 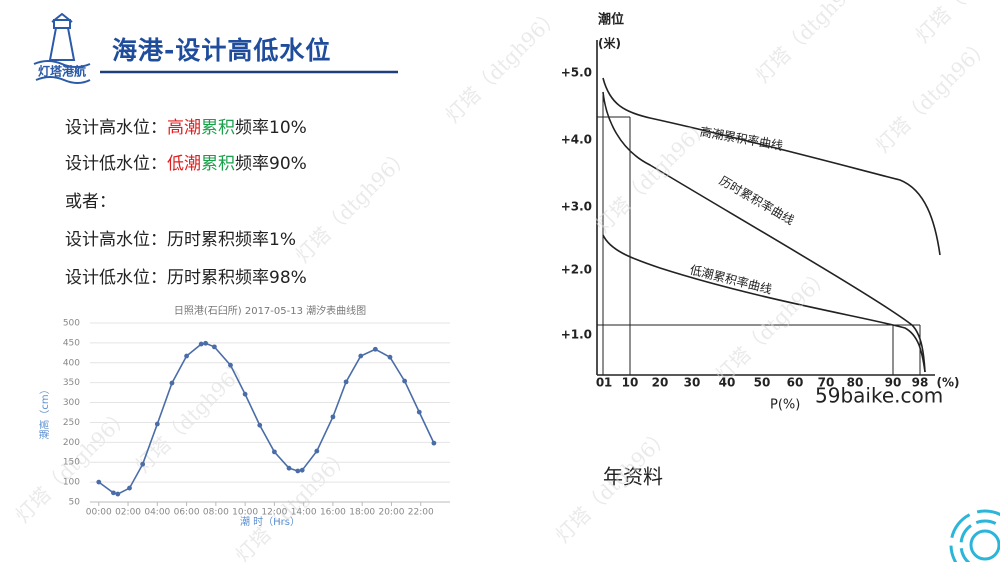 I want to click on text-segment: 设计低水位：历时累积频率98%, so click(x=186, y=278).